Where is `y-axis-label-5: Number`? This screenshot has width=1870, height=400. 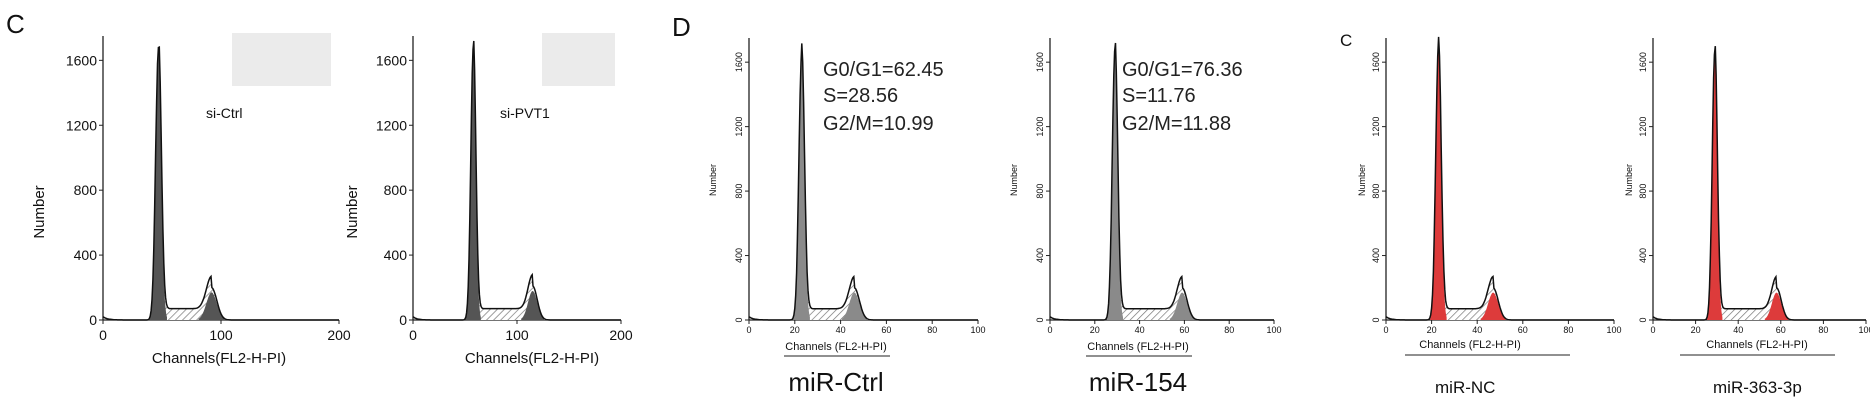 y-axis-label-5: Number is located at coordinates (1362, 180).